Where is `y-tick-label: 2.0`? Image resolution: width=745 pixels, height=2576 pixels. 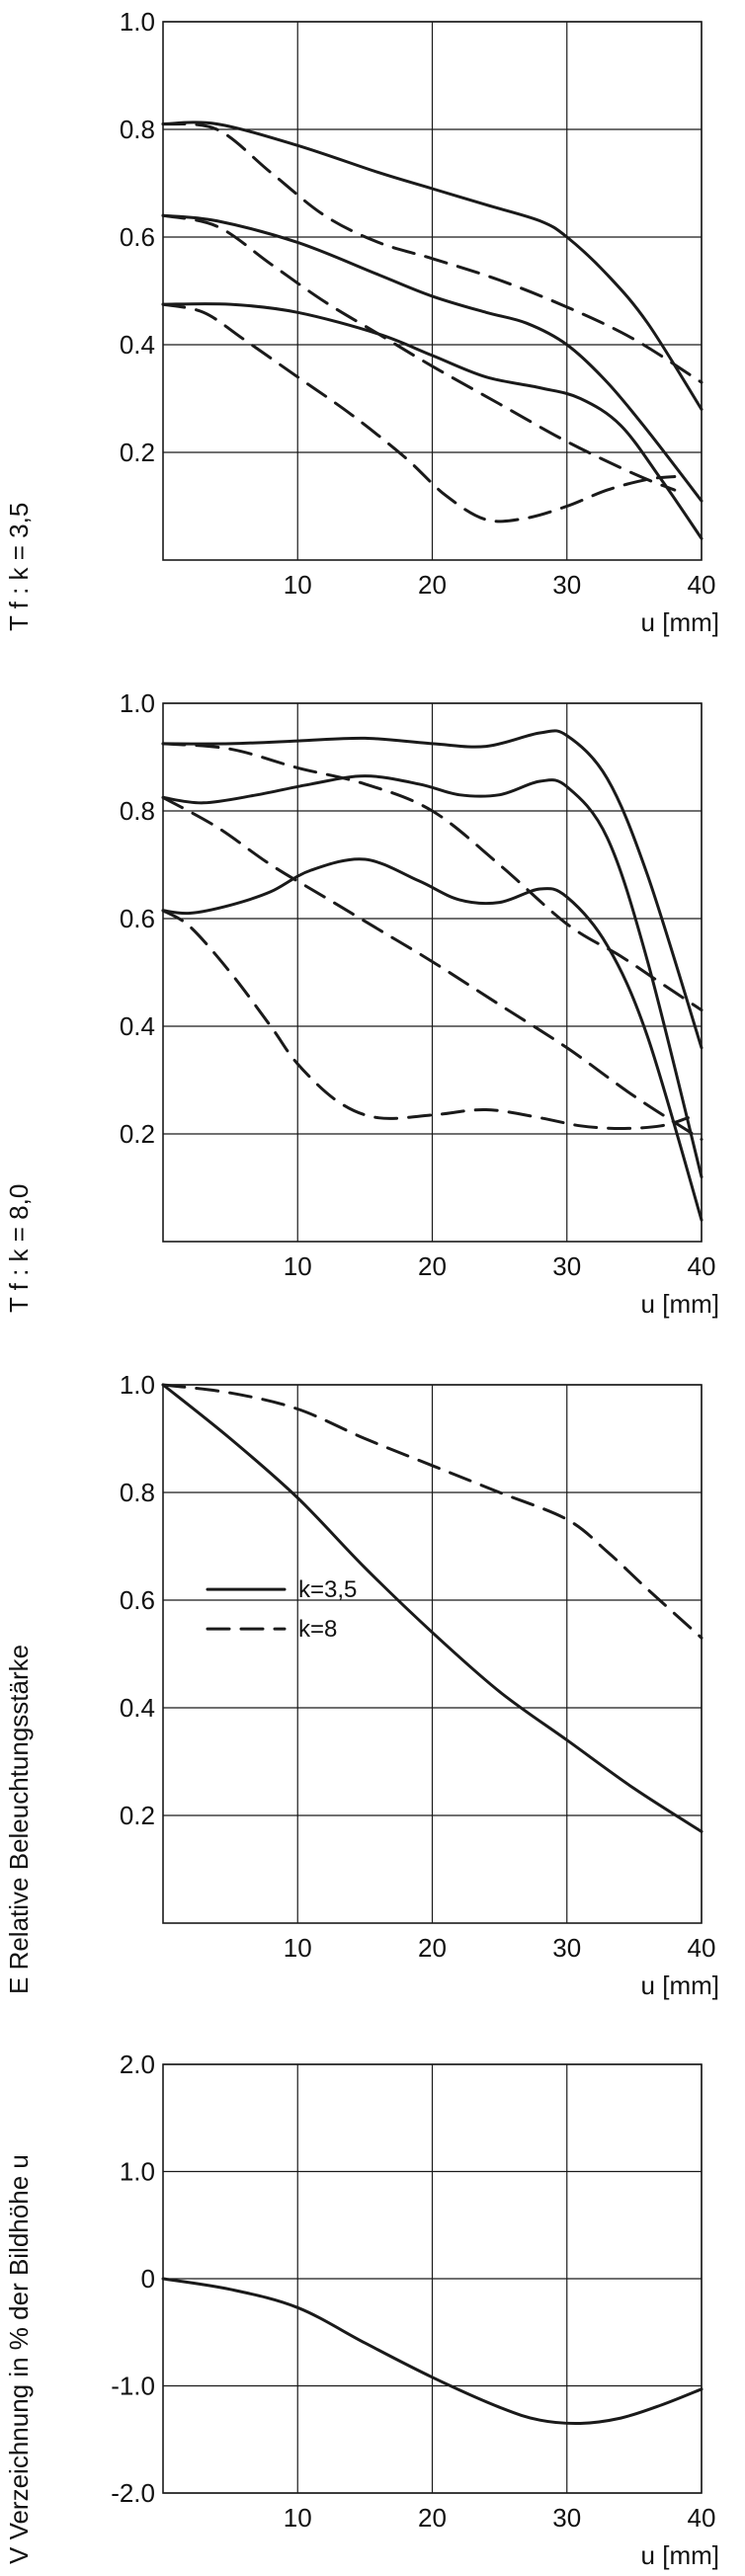 y-tick-label: 2.0 is located at coordinates (137, 2064).